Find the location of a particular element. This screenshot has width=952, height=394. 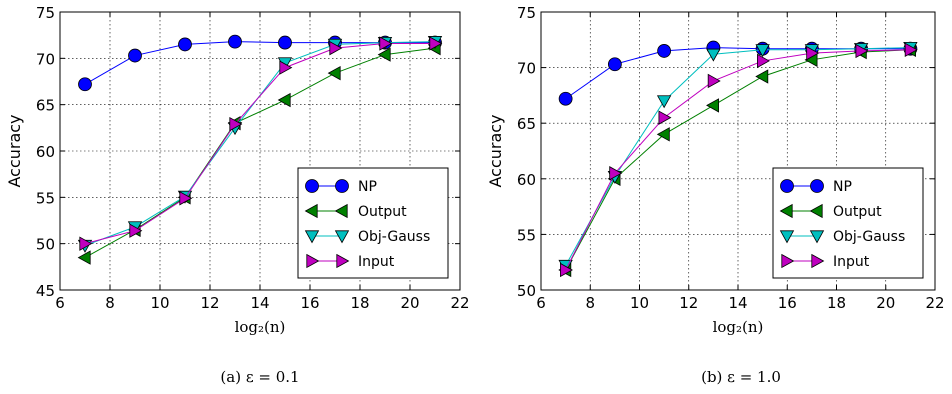

y-tick-label: 75 is located at coordinates (526, 13).